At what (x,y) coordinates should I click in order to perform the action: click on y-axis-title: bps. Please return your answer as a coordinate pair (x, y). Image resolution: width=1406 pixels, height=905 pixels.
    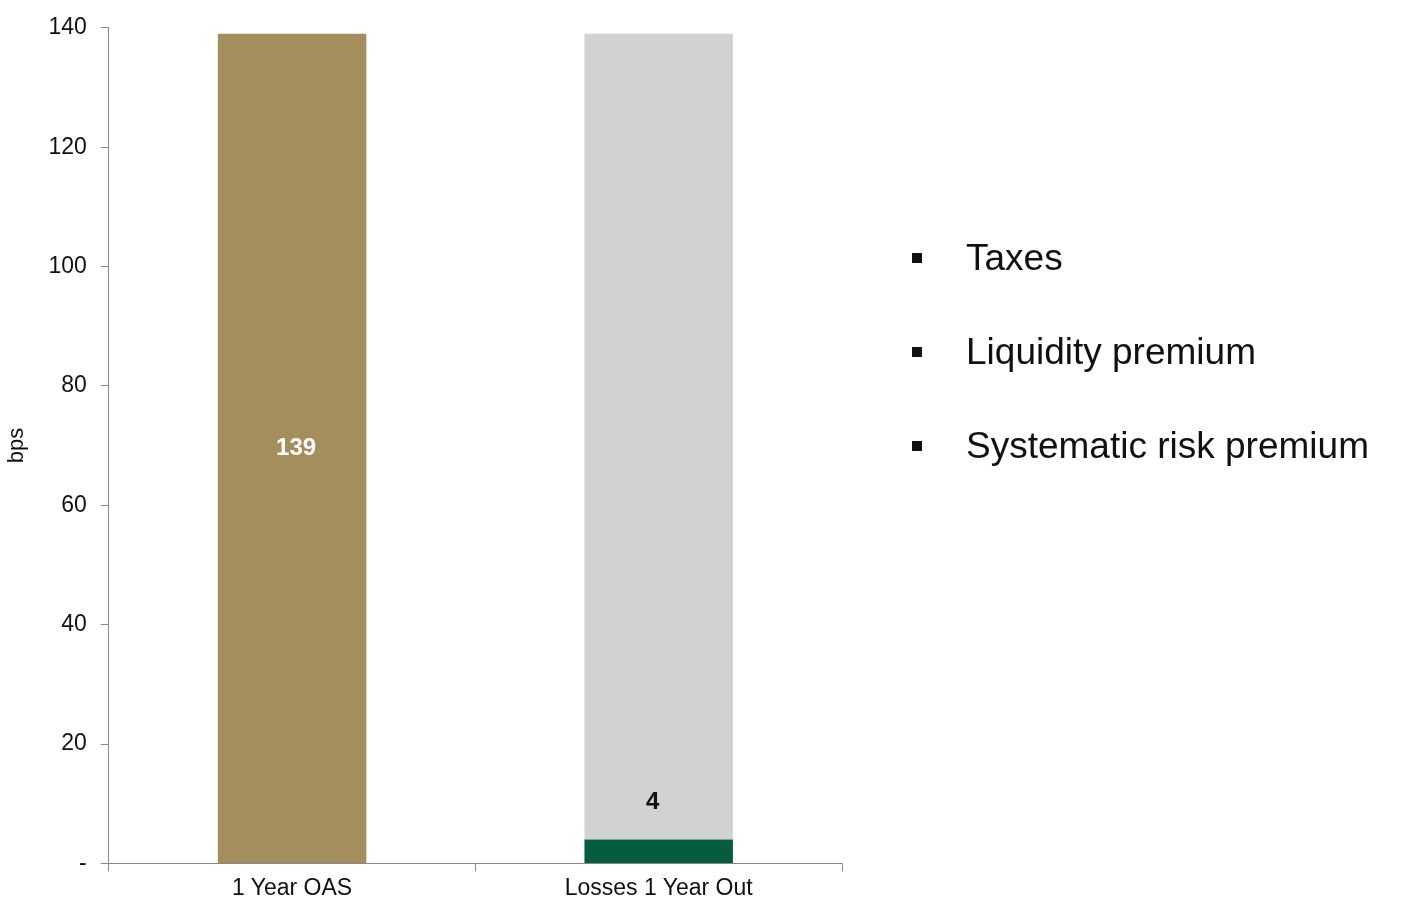
    Looking at the image, I should click on (16, 445).